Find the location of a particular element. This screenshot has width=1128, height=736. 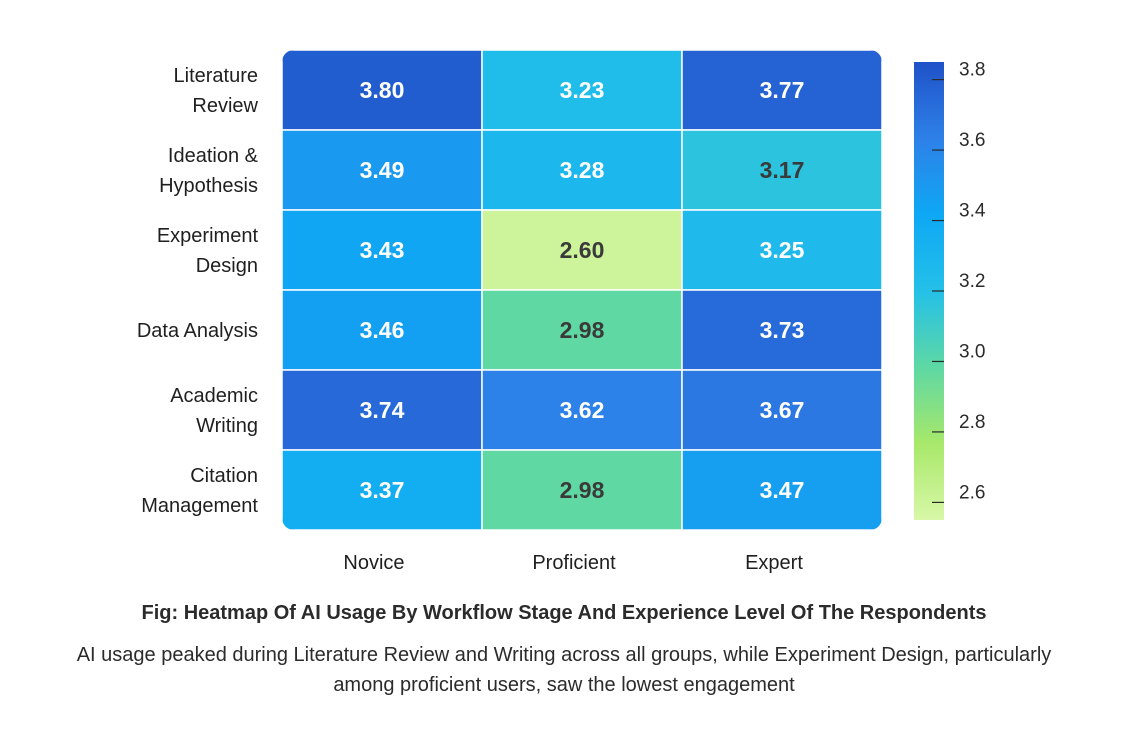

column-label: Novice is located at coordinates (373, 563).